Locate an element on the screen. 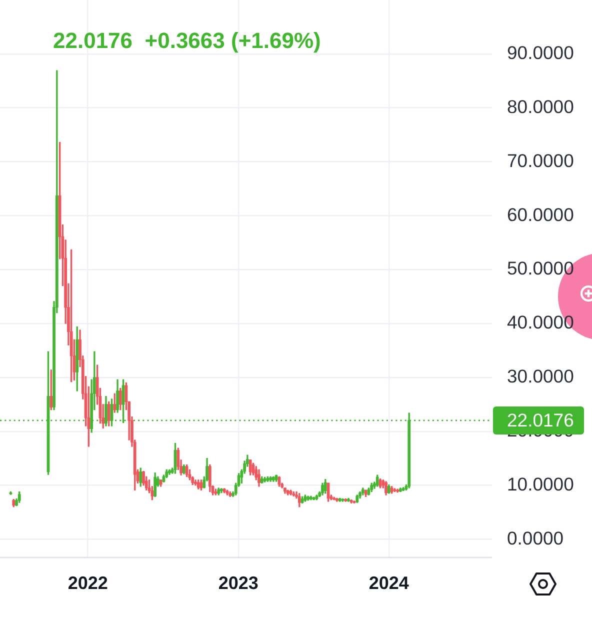  y-tick-label: 90.0000 is located at coordinates (540, 53).